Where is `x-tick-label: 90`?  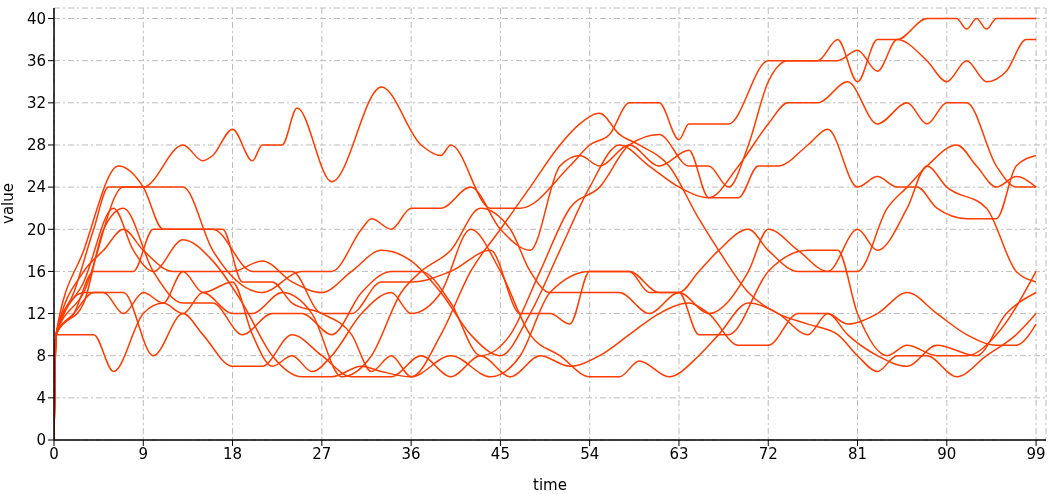 x-tick-label: 90 is located at coordinates (947, 453).